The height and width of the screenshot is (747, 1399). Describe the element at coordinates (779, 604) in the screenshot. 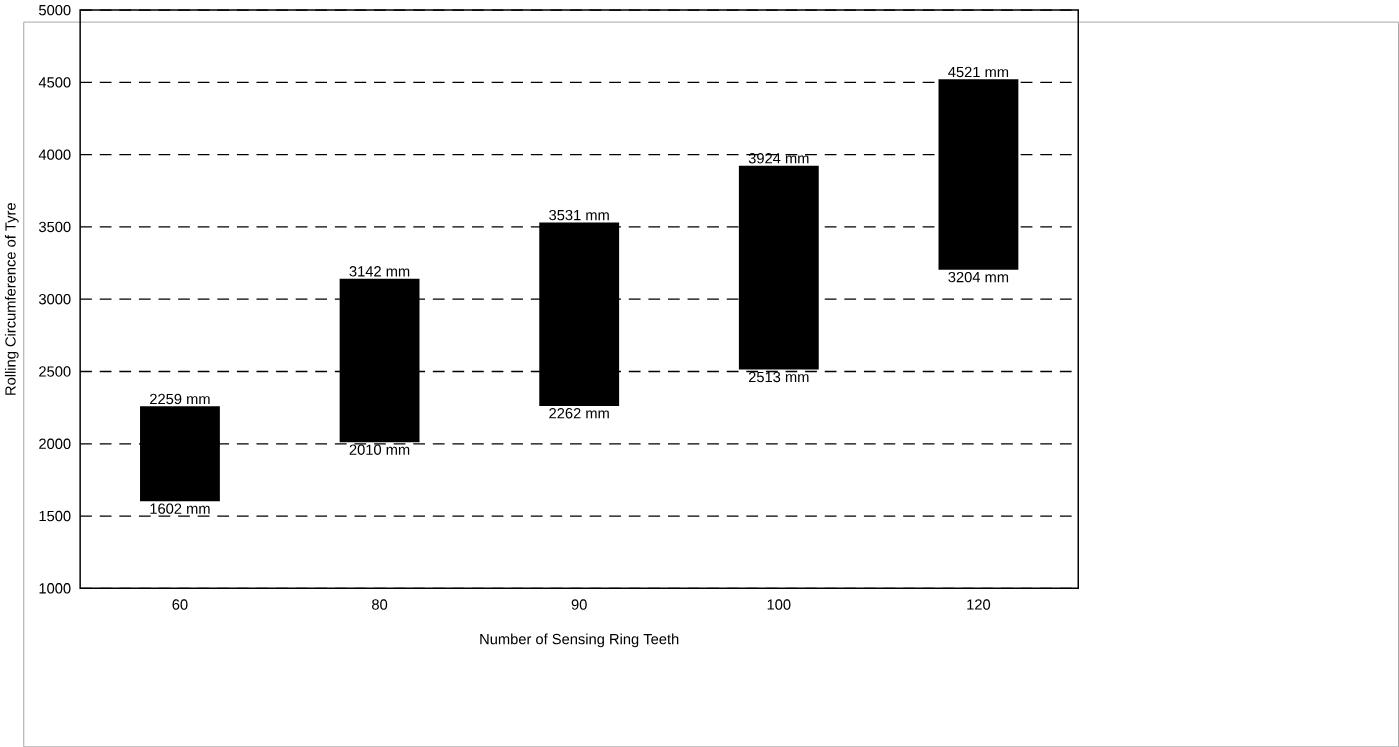

I see `x-tick-label: 100` at that location.